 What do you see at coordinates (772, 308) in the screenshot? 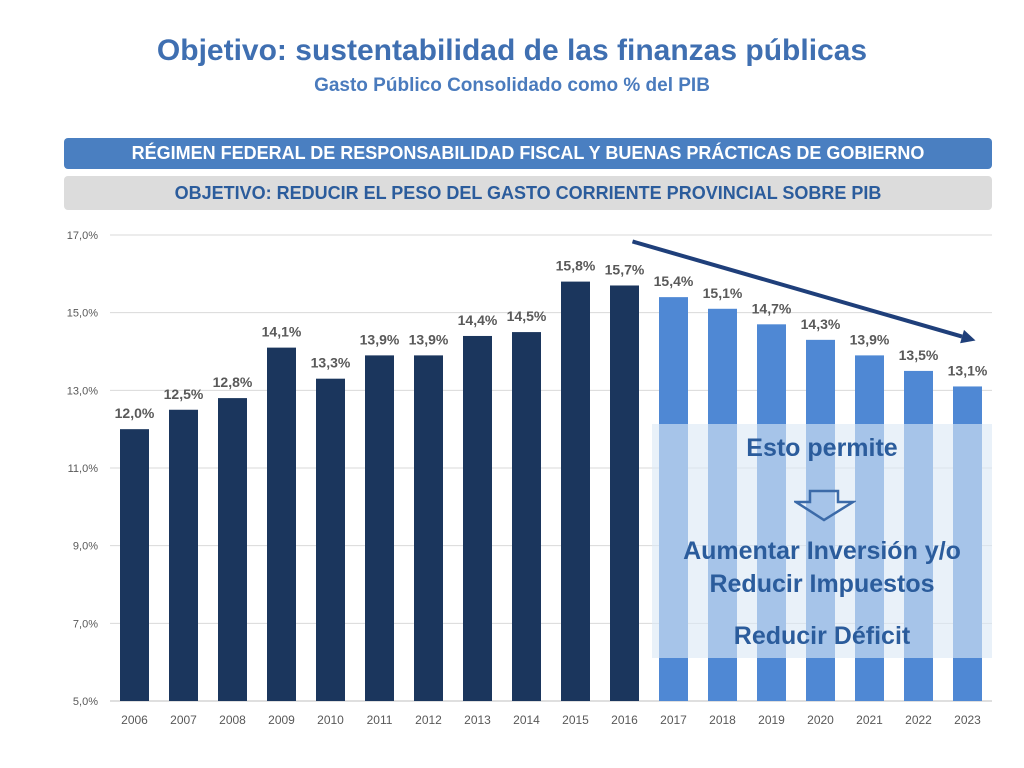
I see `data-label-2019: 14,7%` at bounding box center [772, 308].